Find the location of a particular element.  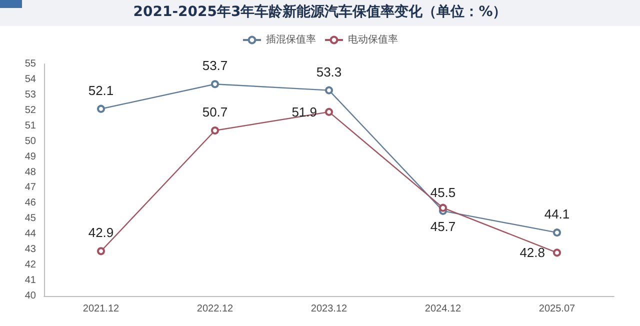

y-tick-label: 51 is located at coordinates (30, 126).